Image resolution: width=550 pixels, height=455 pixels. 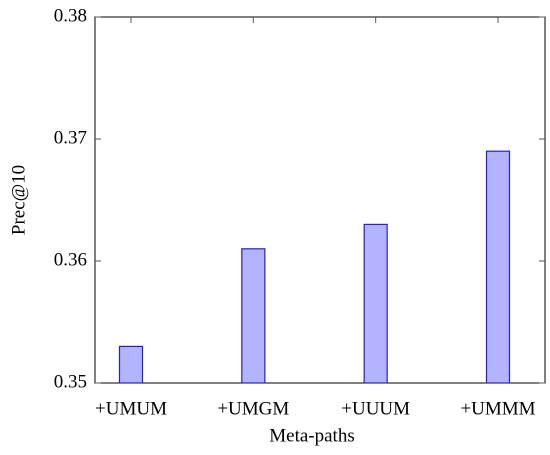 What do you see at coordinates (311, 435) in the screenshot?
I see `x-axis-label: Meta-paths` at bounding box center [311, 435].